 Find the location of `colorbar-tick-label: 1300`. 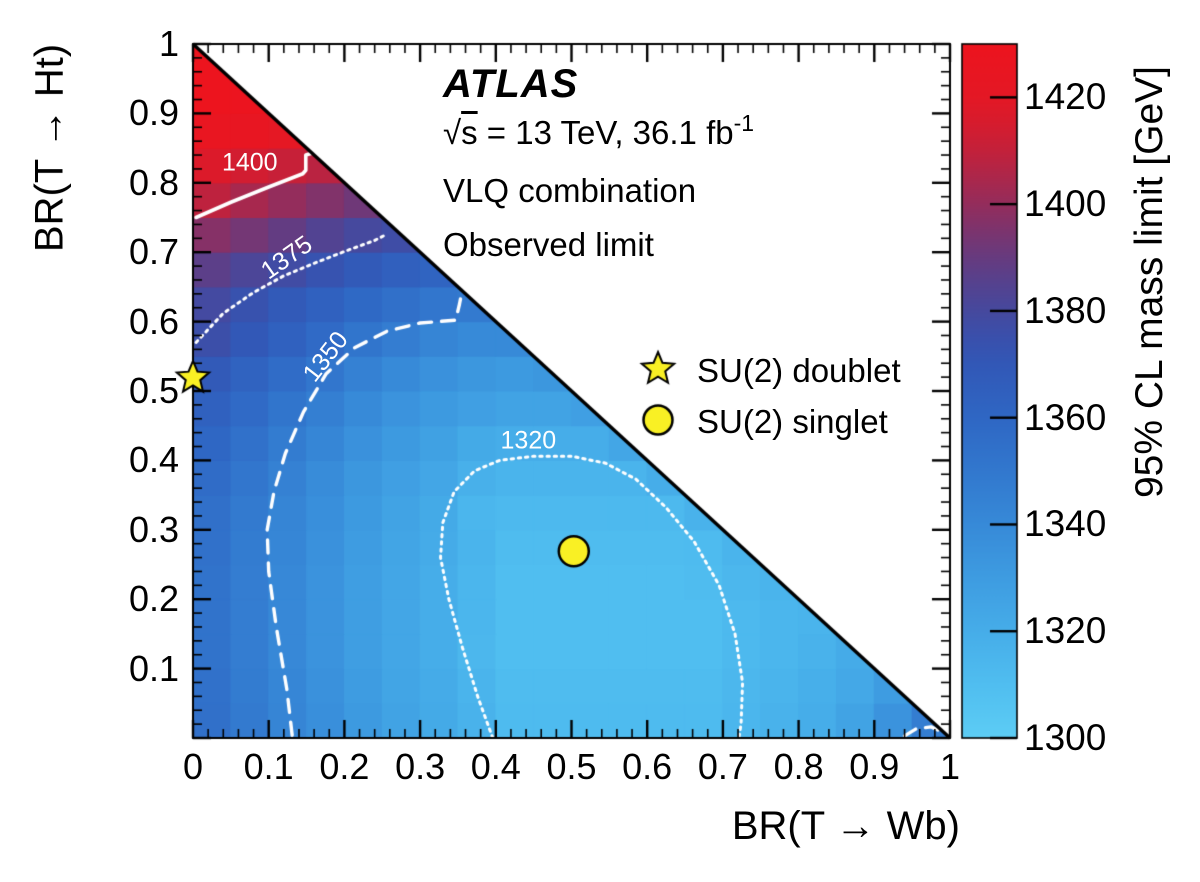

colorbar-tick-label: 1300 is located at coordinates (1065, 737).